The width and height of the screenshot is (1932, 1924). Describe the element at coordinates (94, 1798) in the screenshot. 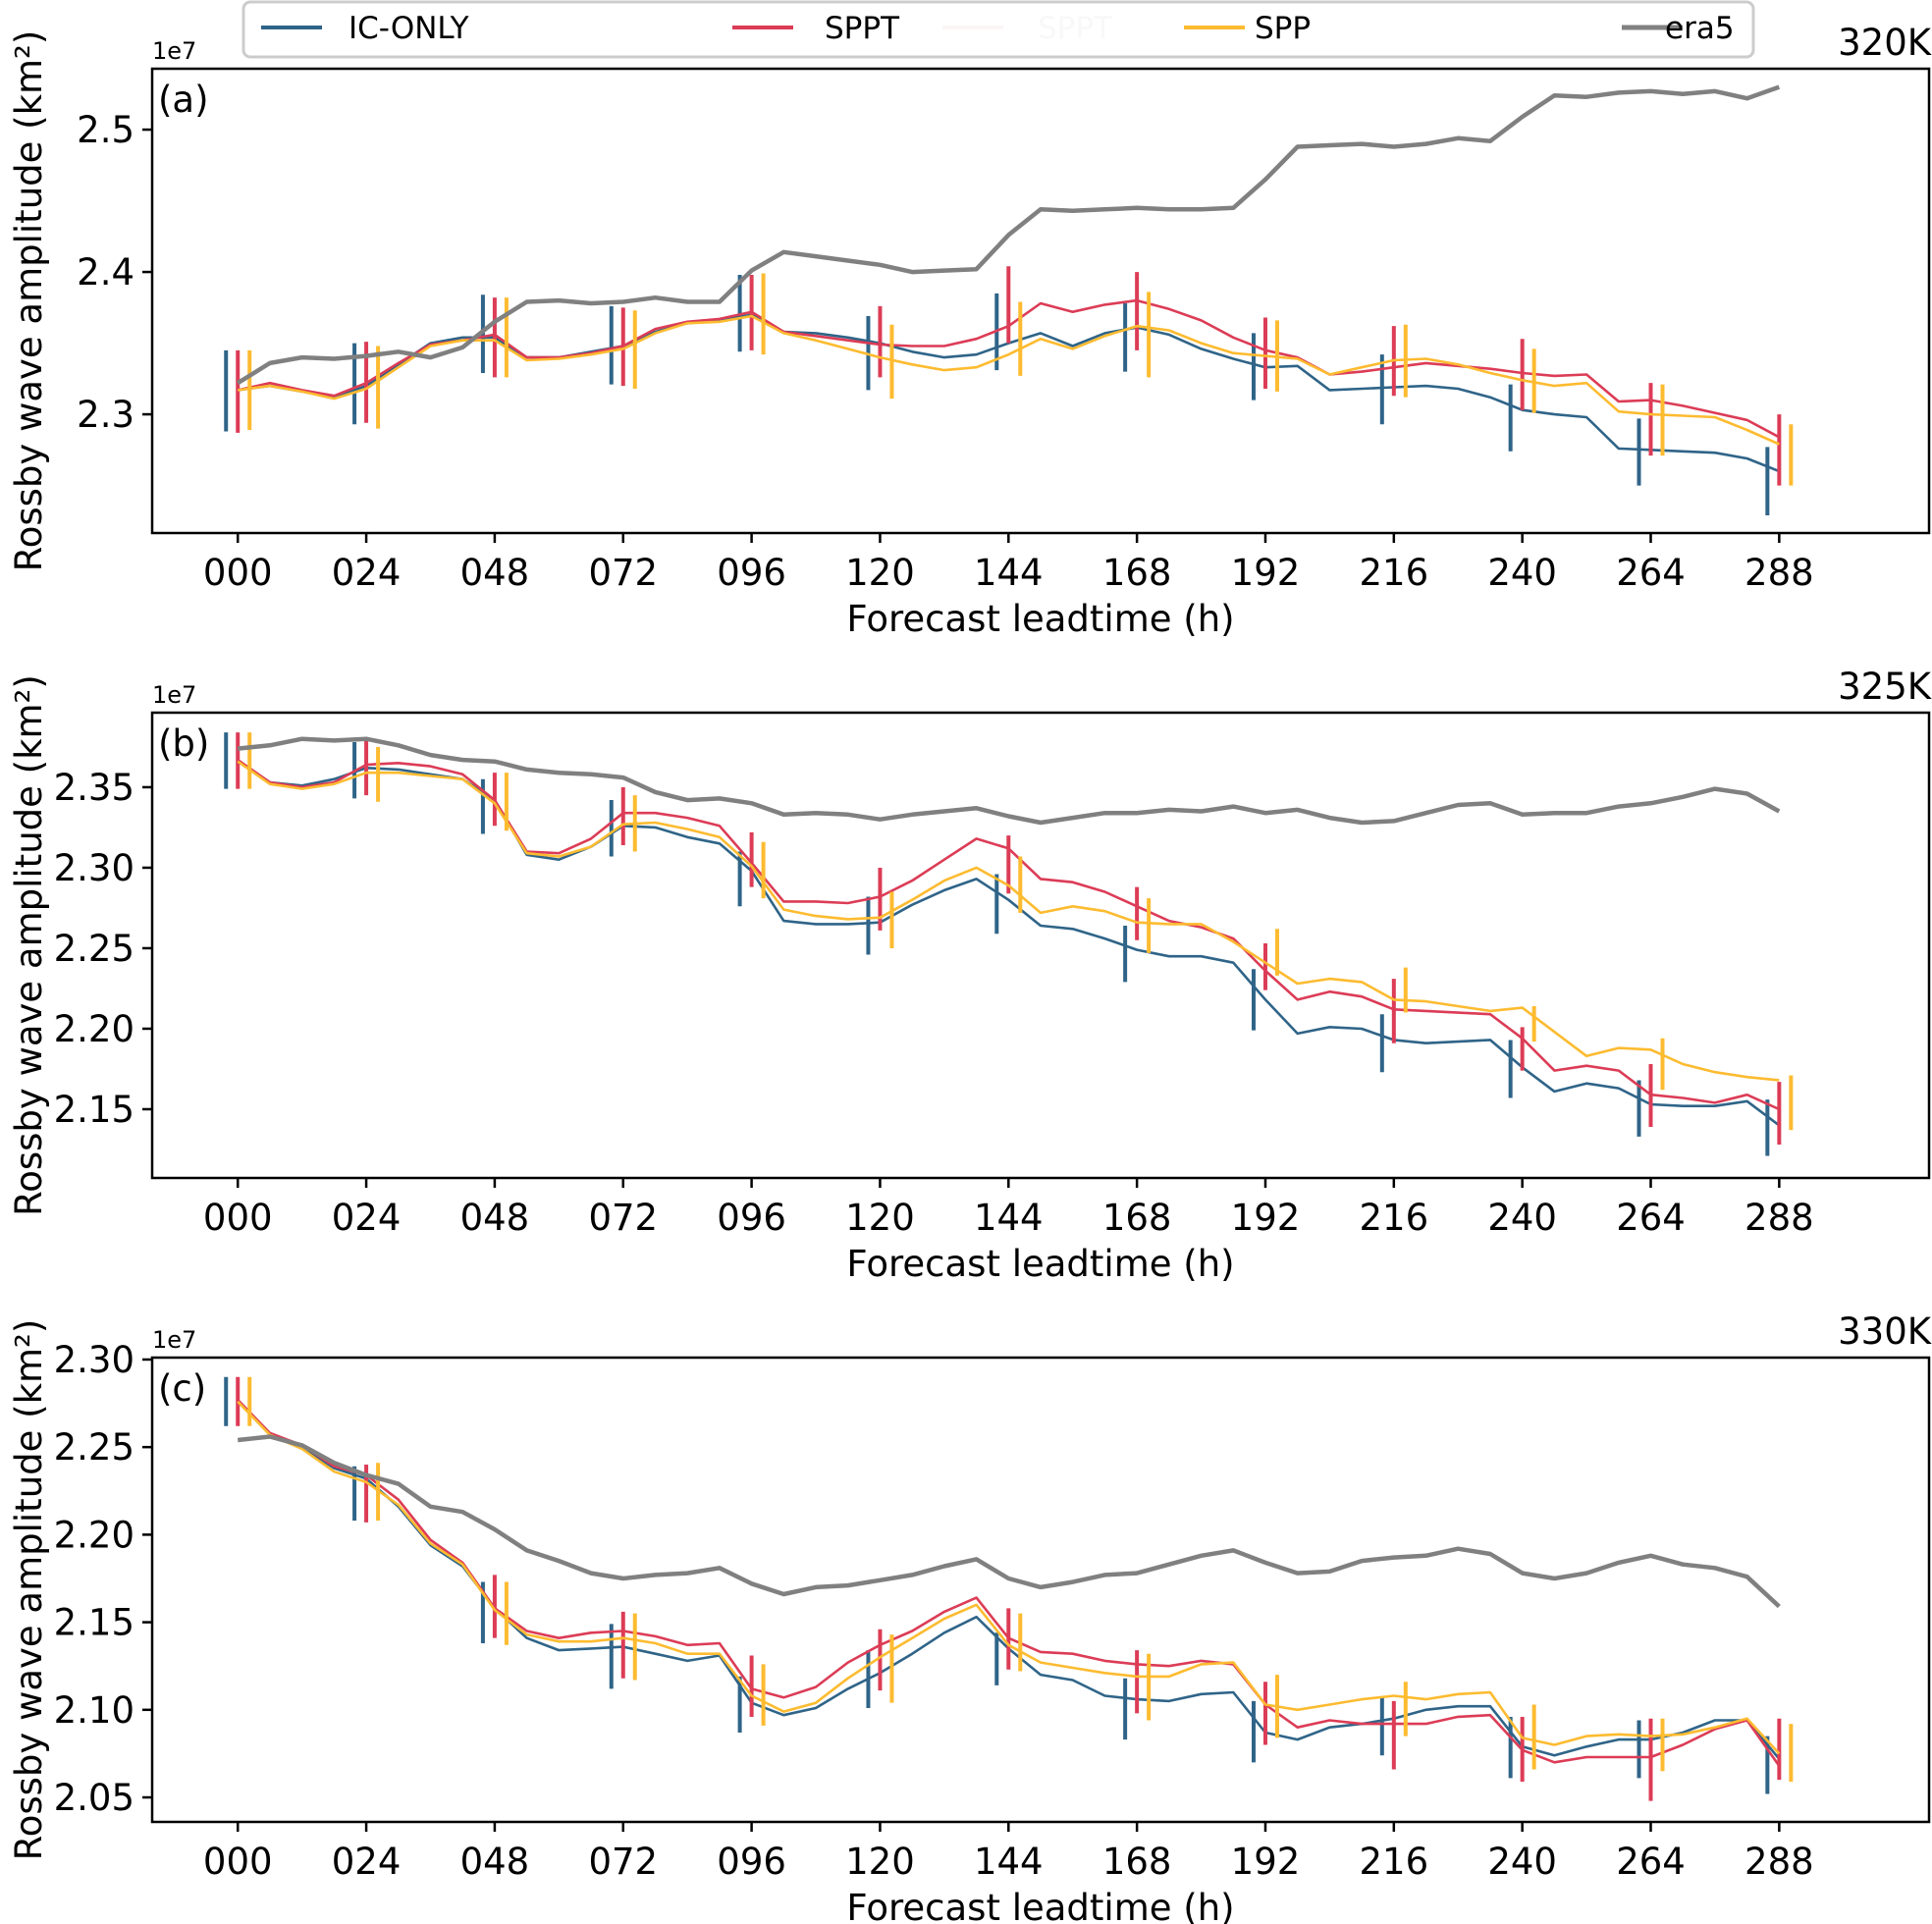

I see `y-tick-label: 2.05` at that location.